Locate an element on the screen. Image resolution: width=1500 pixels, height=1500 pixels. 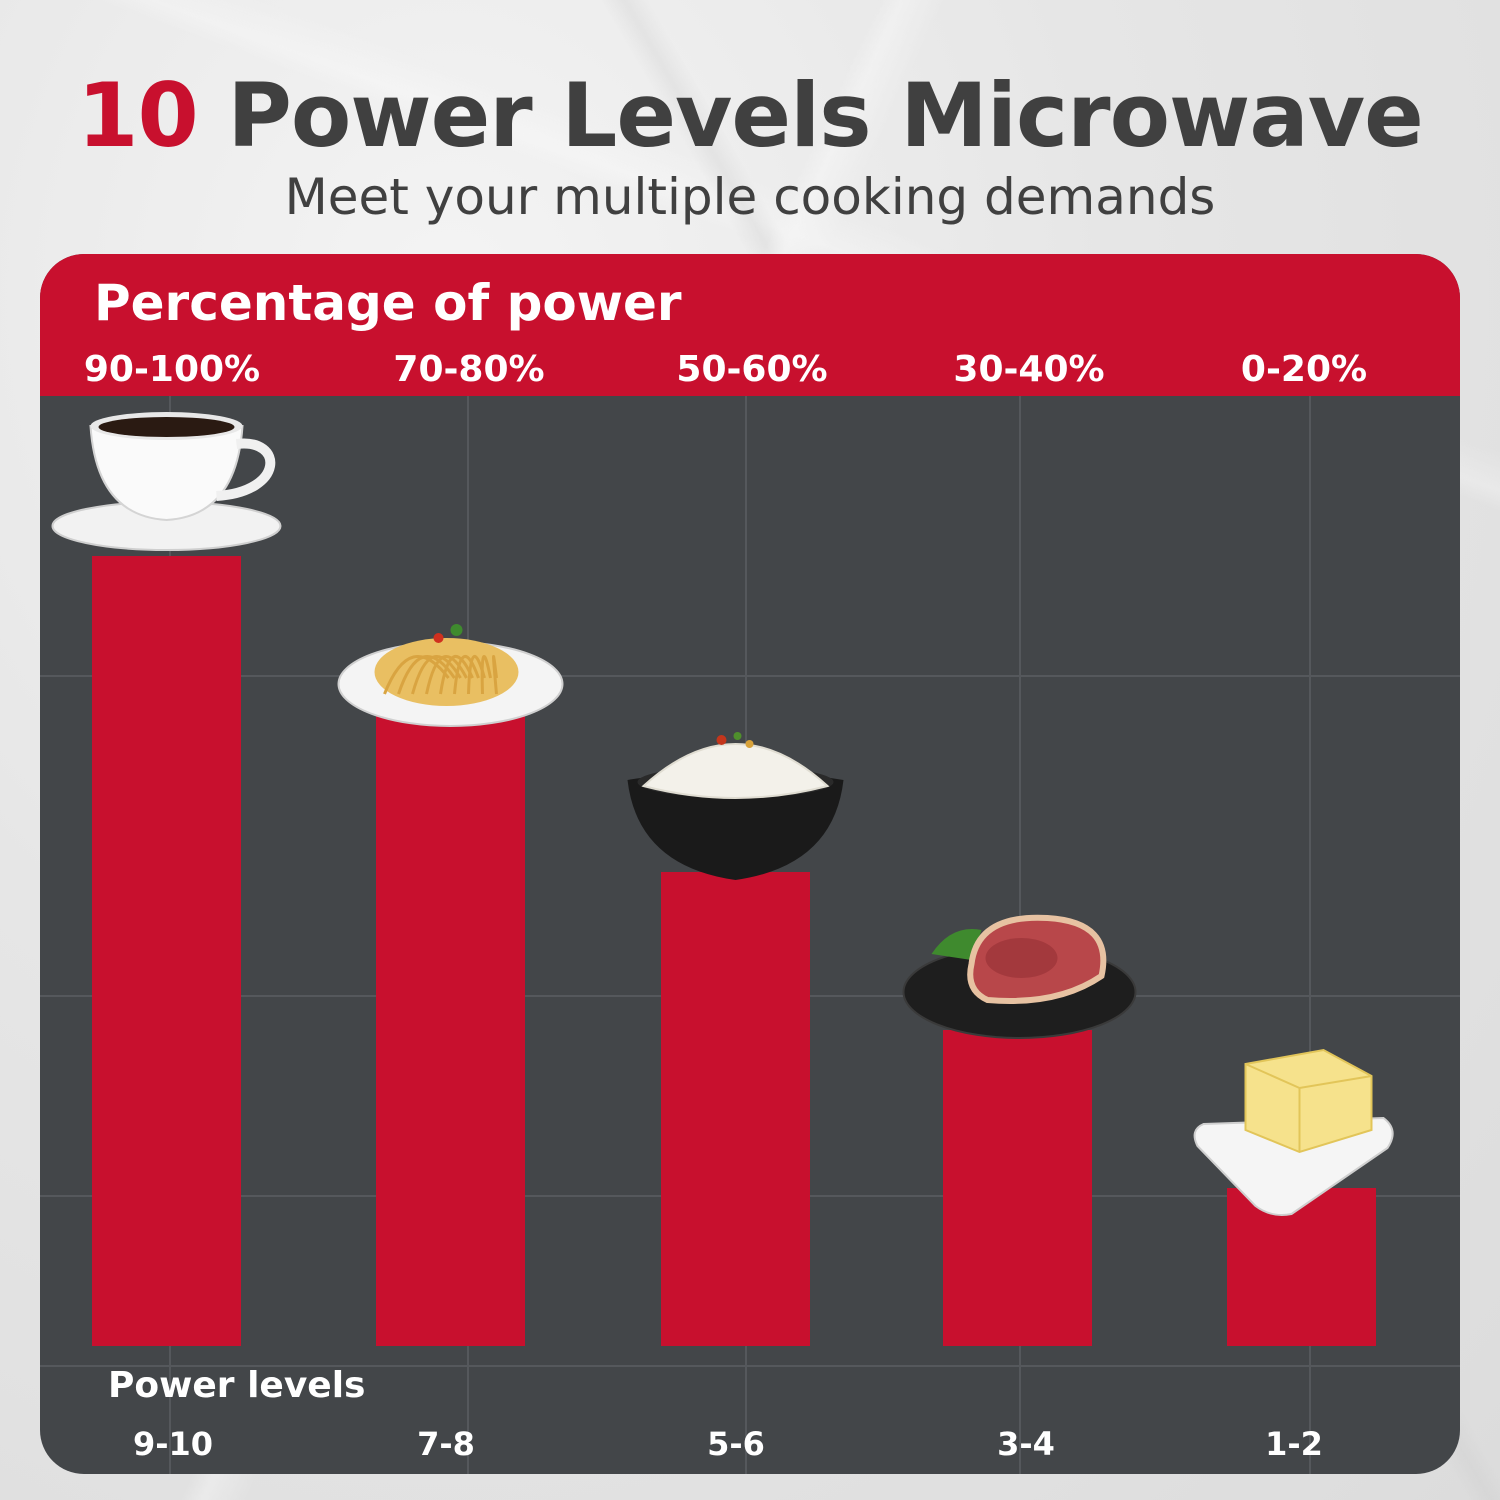
percent-label: 70-80% is located at coordinates (469, 369).